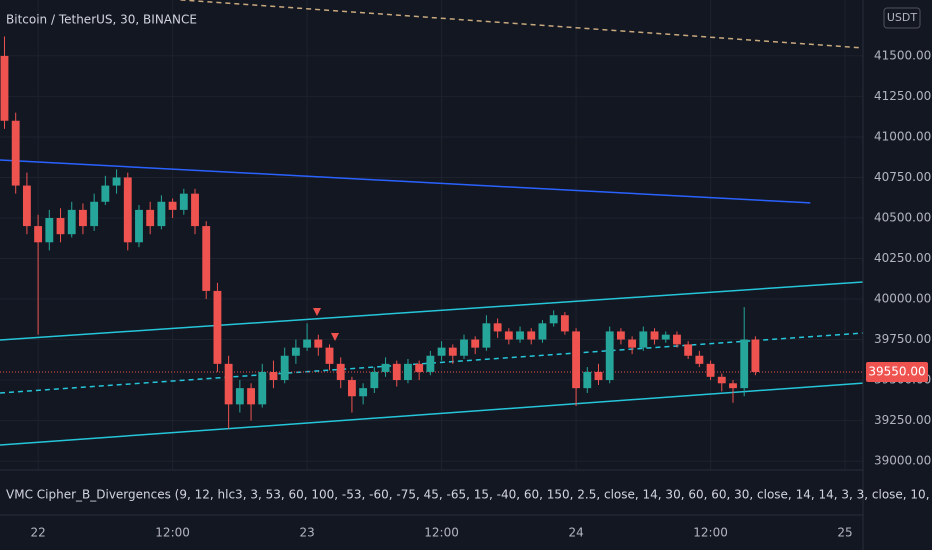 Image resolution: width=932 pixels, height=550 pixels. I want to click on y-tick-label: 40500.00, so click(902, 217).